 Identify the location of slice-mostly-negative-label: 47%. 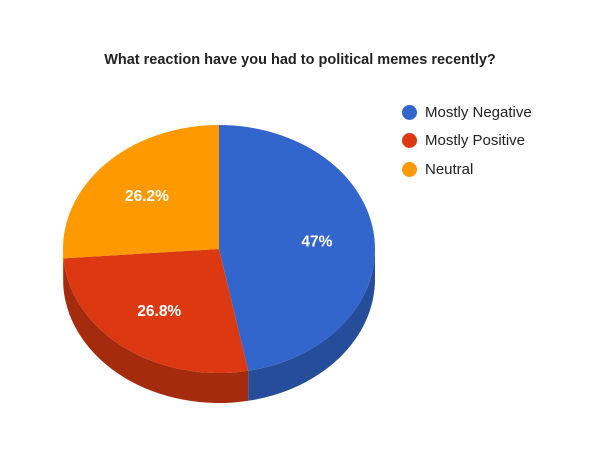
(316, 242).